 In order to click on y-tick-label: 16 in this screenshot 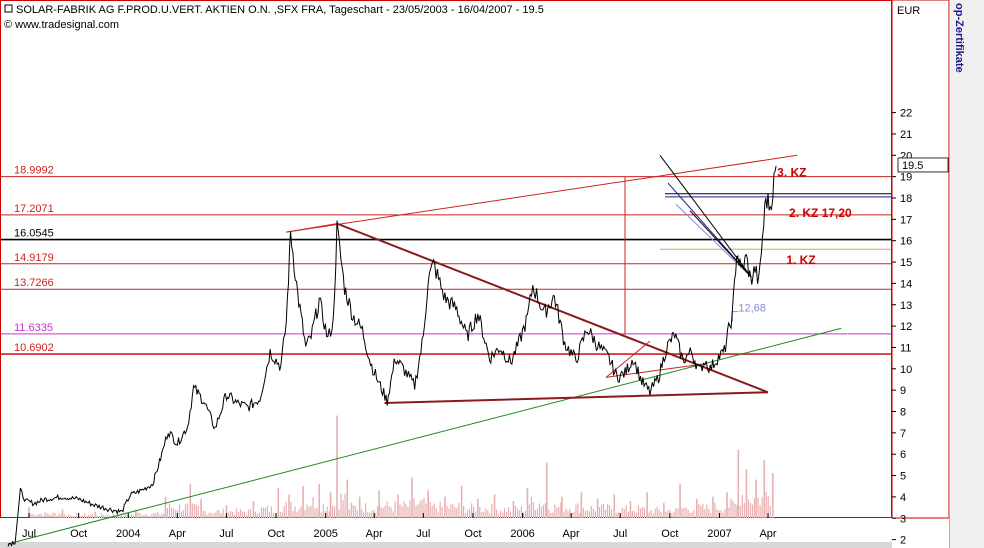, I will do `click(906, 242)`.